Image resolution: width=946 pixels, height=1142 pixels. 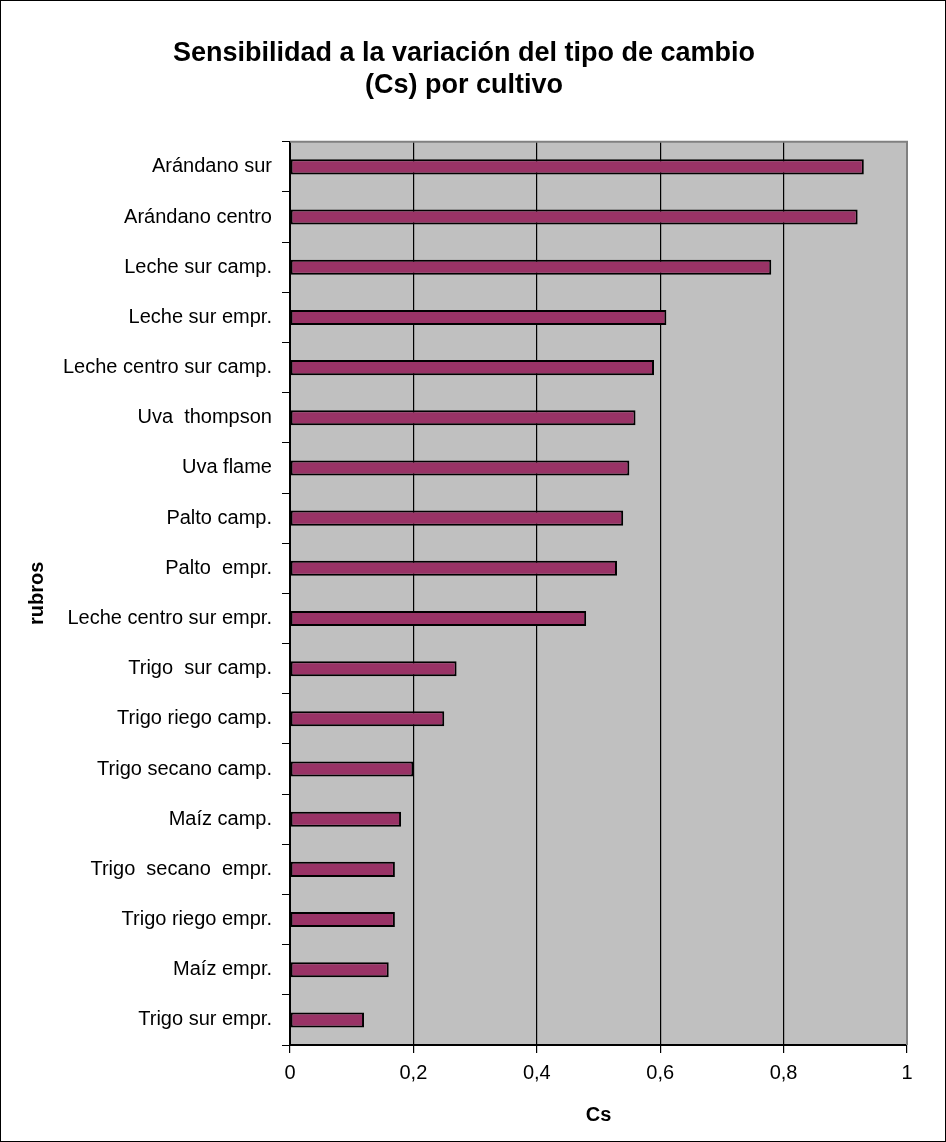 I want to click on chart-title: Sensibilidad a la variación del tipo de cambio (Cs) por cultivo, so click(x=464, y=68).